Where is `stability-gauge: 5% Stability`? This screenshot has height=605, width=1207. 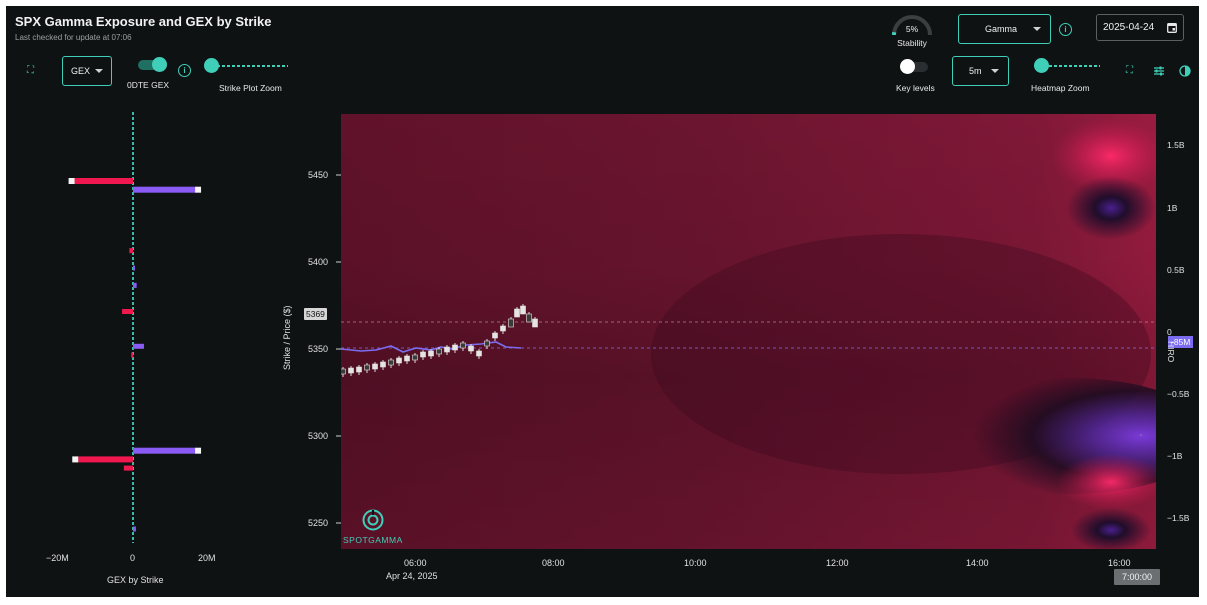 stability-gauge: 5% Stability is located at coordinates (912, 33).